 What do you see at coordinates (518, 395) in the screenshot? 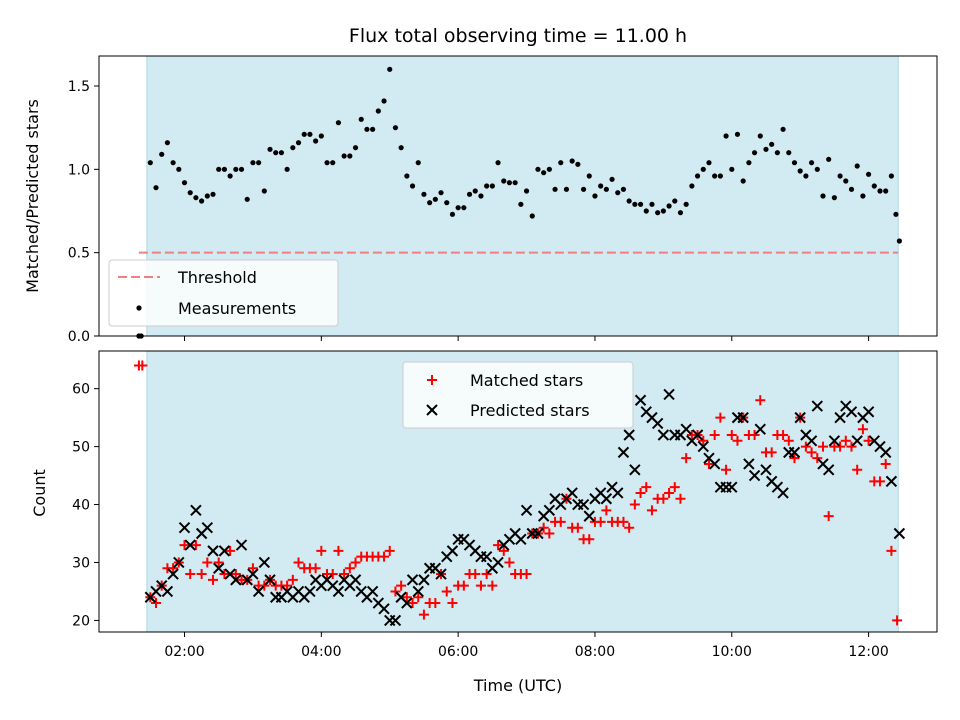
I see `legend: Matched stars Predicted stars` at bounding box center [518, 395].